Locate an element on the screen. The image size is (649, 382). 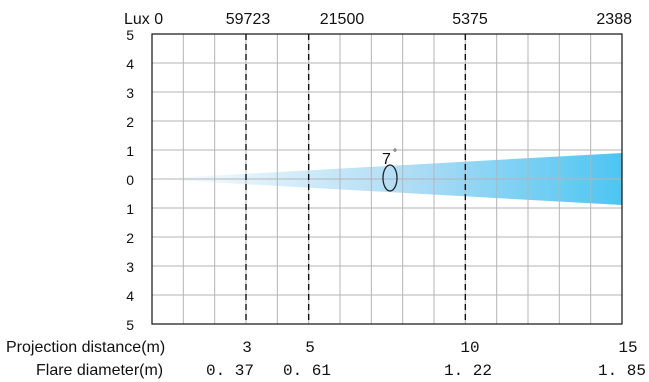
diameter-3: 0. 37 is located at coordinates (230, 371).